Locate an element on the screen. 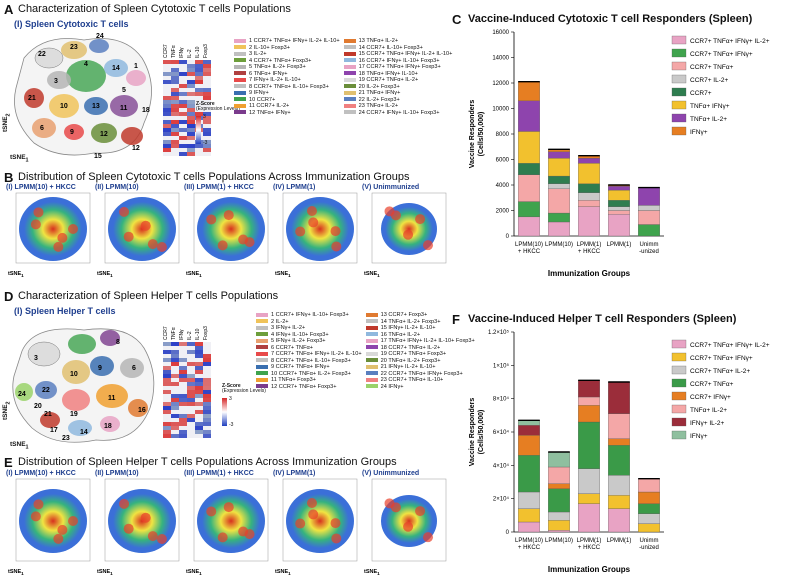 The width and height of the screenshot is (800, 580). x-category-label: LPMM(1) is located at coordinates (589, 541).